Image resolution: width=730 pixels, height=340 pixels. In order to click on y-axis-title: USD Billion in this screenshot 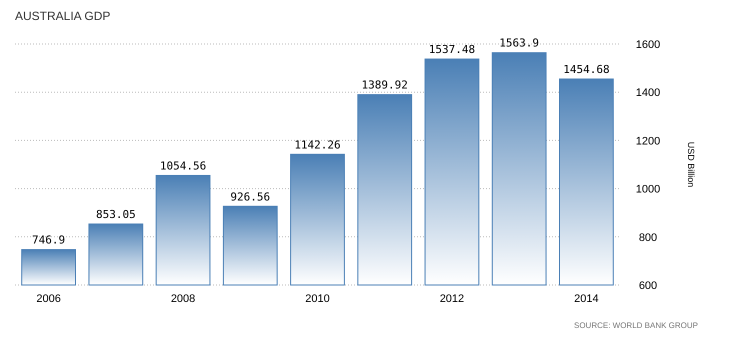, I will do `click(691, 165)`.